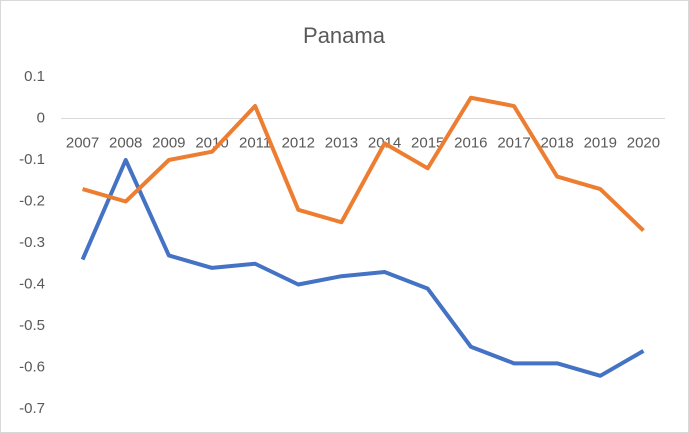 The image size is (689, 433). Describe the element at coordinates (32, 408) in the screenshot. I see `y-tick-label: -0.7` at that location.